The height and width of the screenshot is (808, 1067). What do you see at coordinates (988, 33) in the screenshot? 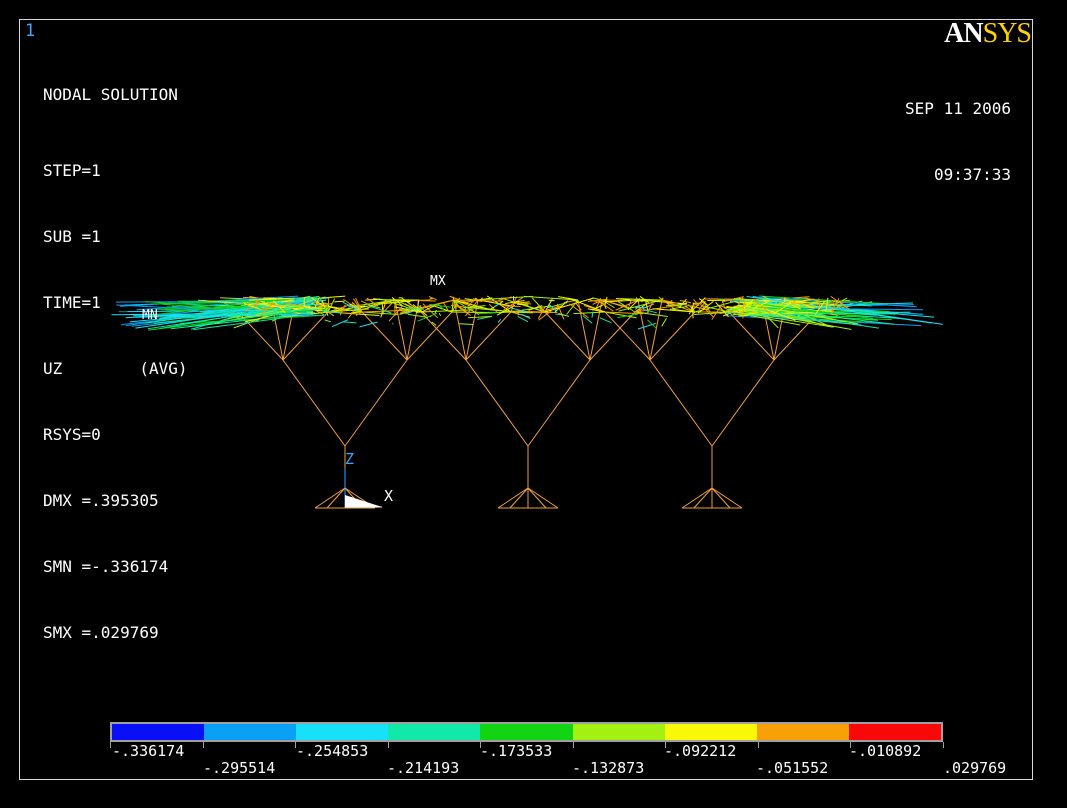
I see `ansys-logo: ANSYS` at bounding box center [988, 33].